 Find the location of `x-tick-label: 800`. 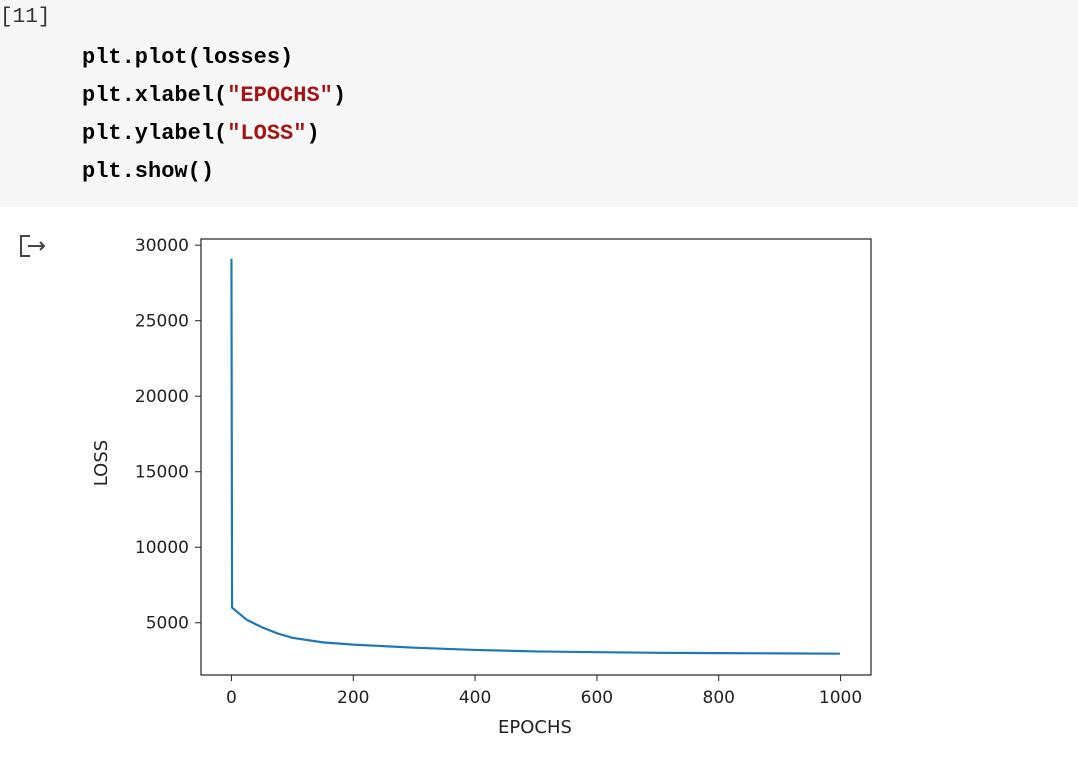

x-tick-label: 800 is located at coordinates (719, 698).